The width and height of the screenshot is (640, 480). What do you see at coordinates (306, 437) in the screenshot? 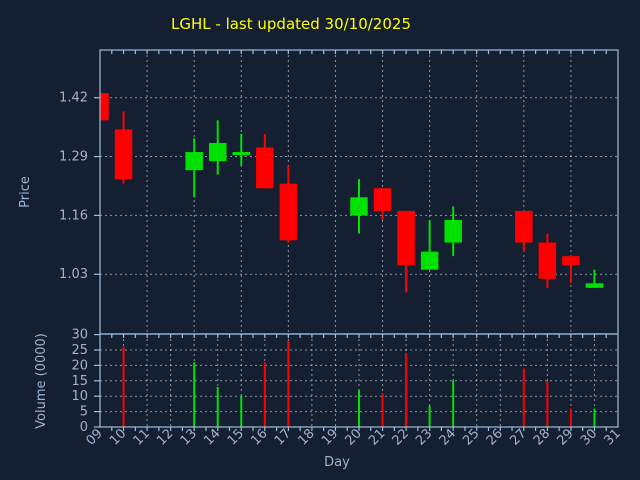
I see `day-tick-label: 18` at bounding box center [306, 437].